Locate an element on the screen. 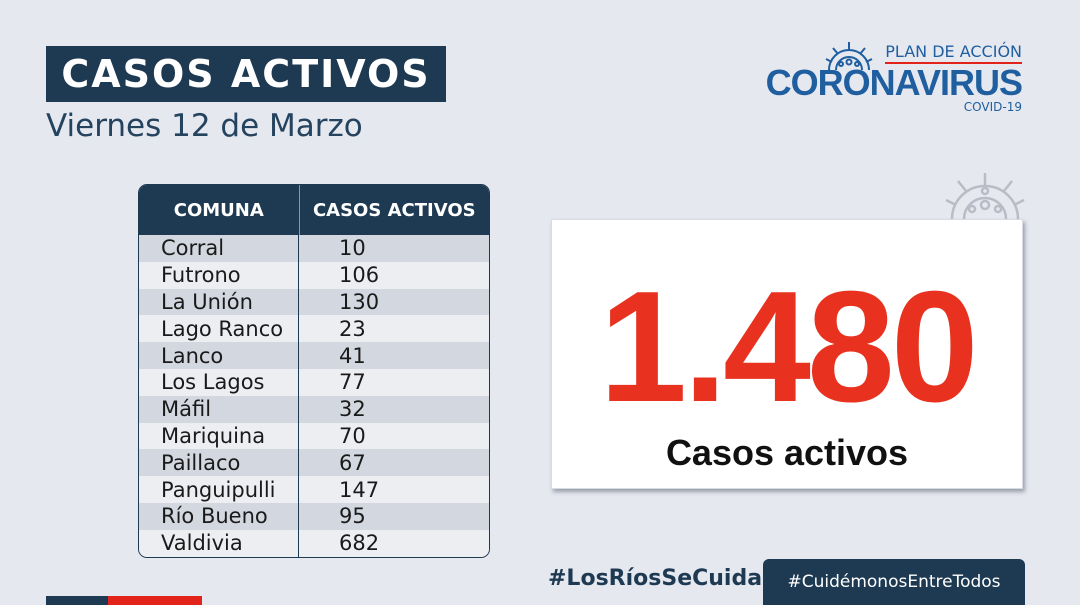 Image resolution: width=1080 pixels, height=605 pixels. table-row: Río Bueno 95 is located at coordinates (314, 516).